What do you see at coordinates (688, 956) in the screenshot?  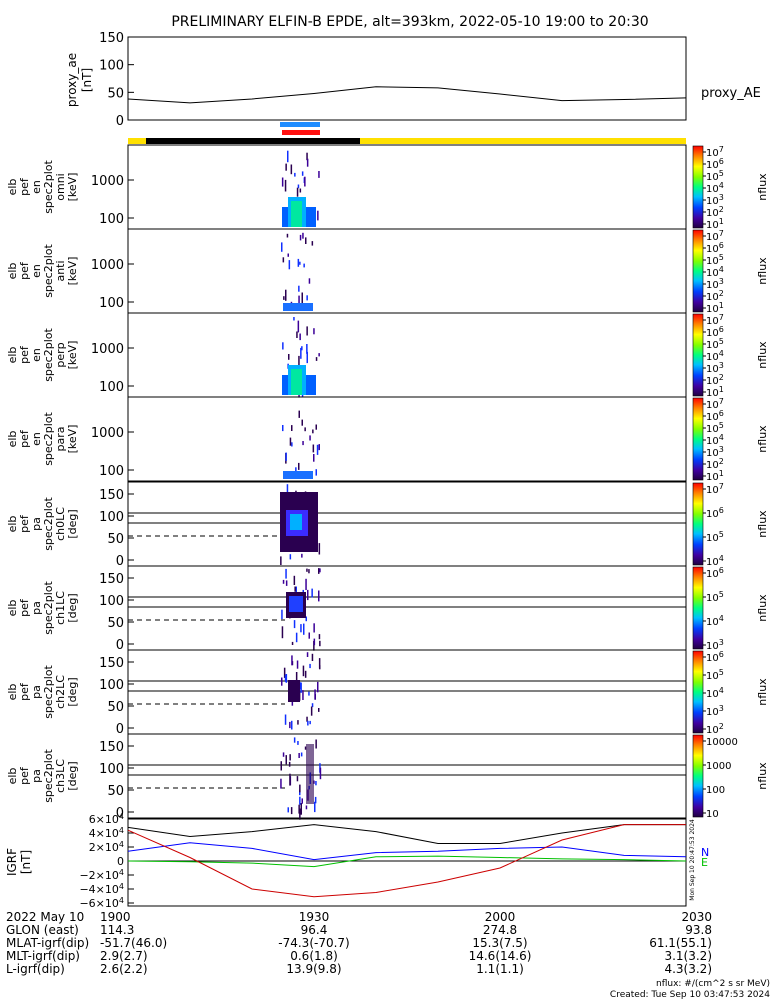 I see `footer-value: 3.1(3.2)` at bounding box center [688, 956].